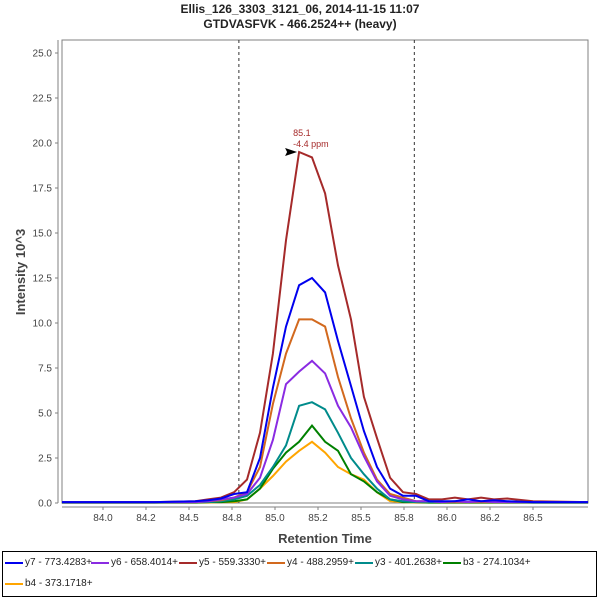 This screenshot has height=600, width=600. I want to click on y-tick-label: 10.0, so click(43, 324).